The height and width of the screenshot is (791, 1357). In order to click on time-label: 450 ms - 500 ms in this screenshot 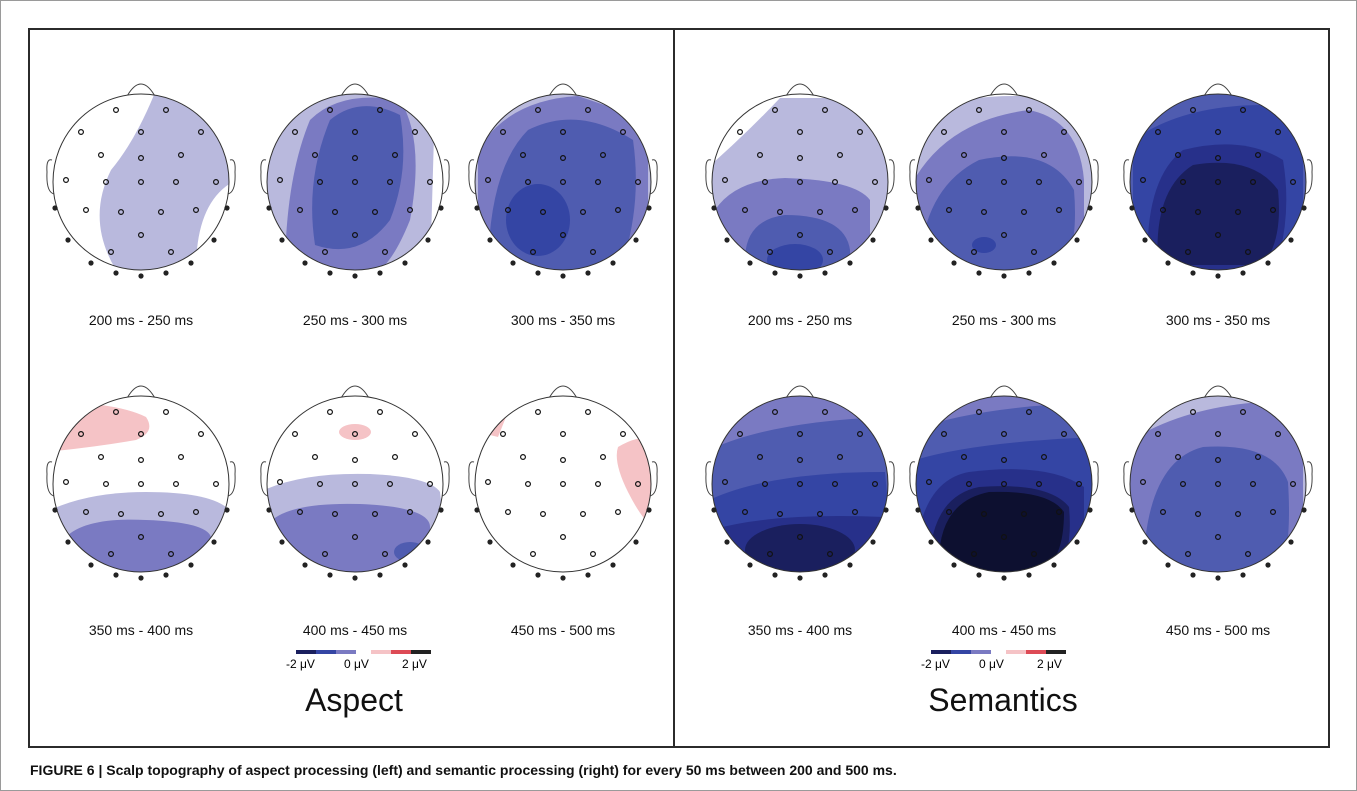, I will do `click(563, 630)`.